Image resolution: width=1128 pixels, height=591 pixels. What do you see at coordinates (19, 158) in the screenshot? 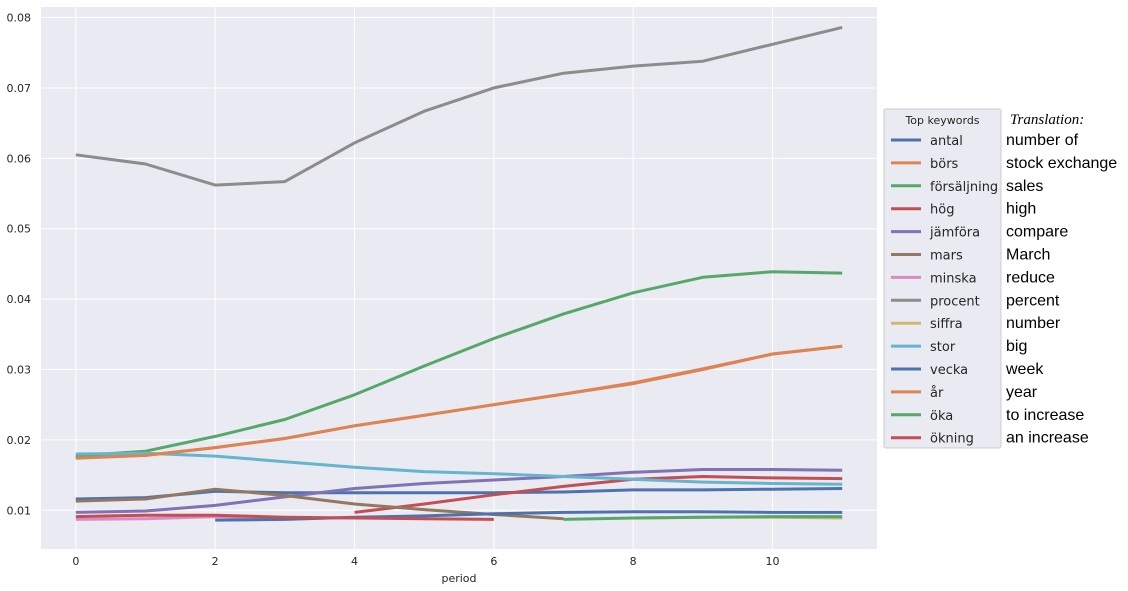
I see `y-tick-label: 0.06` at bounding box center [19, 158].